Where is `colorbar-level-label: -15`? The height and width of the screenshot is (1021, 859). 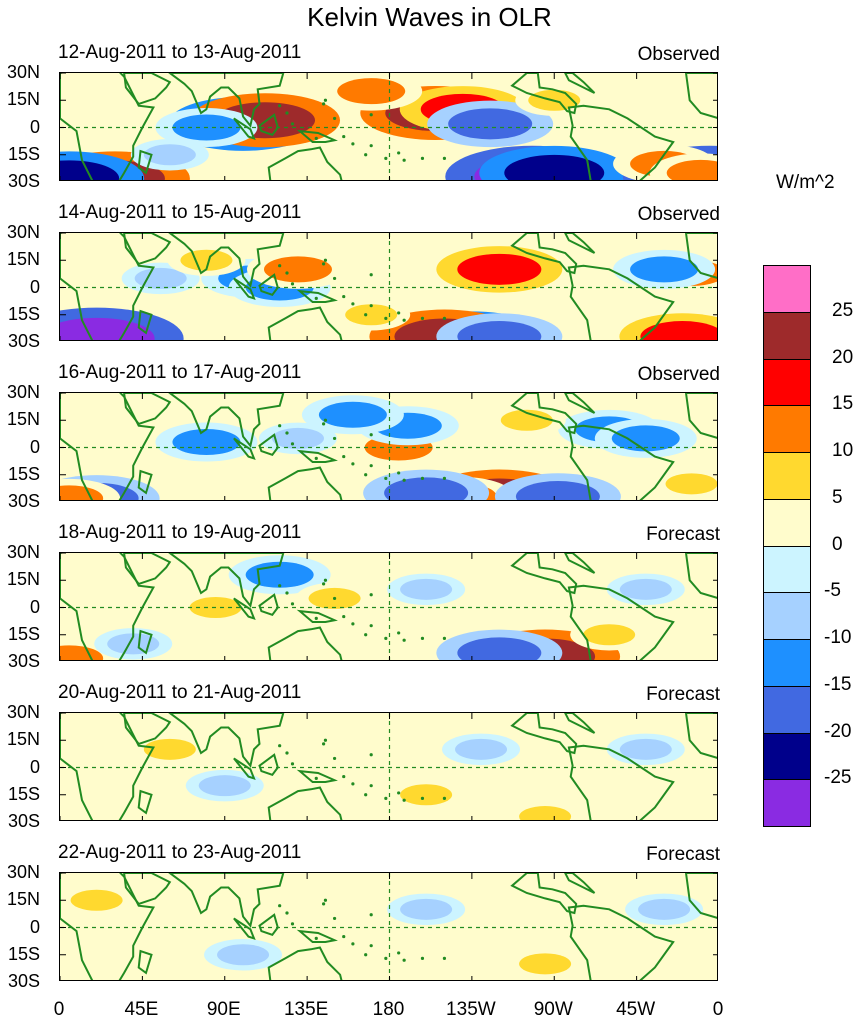
colorbar-level-label: -15 is located at coordinates (838, 684).